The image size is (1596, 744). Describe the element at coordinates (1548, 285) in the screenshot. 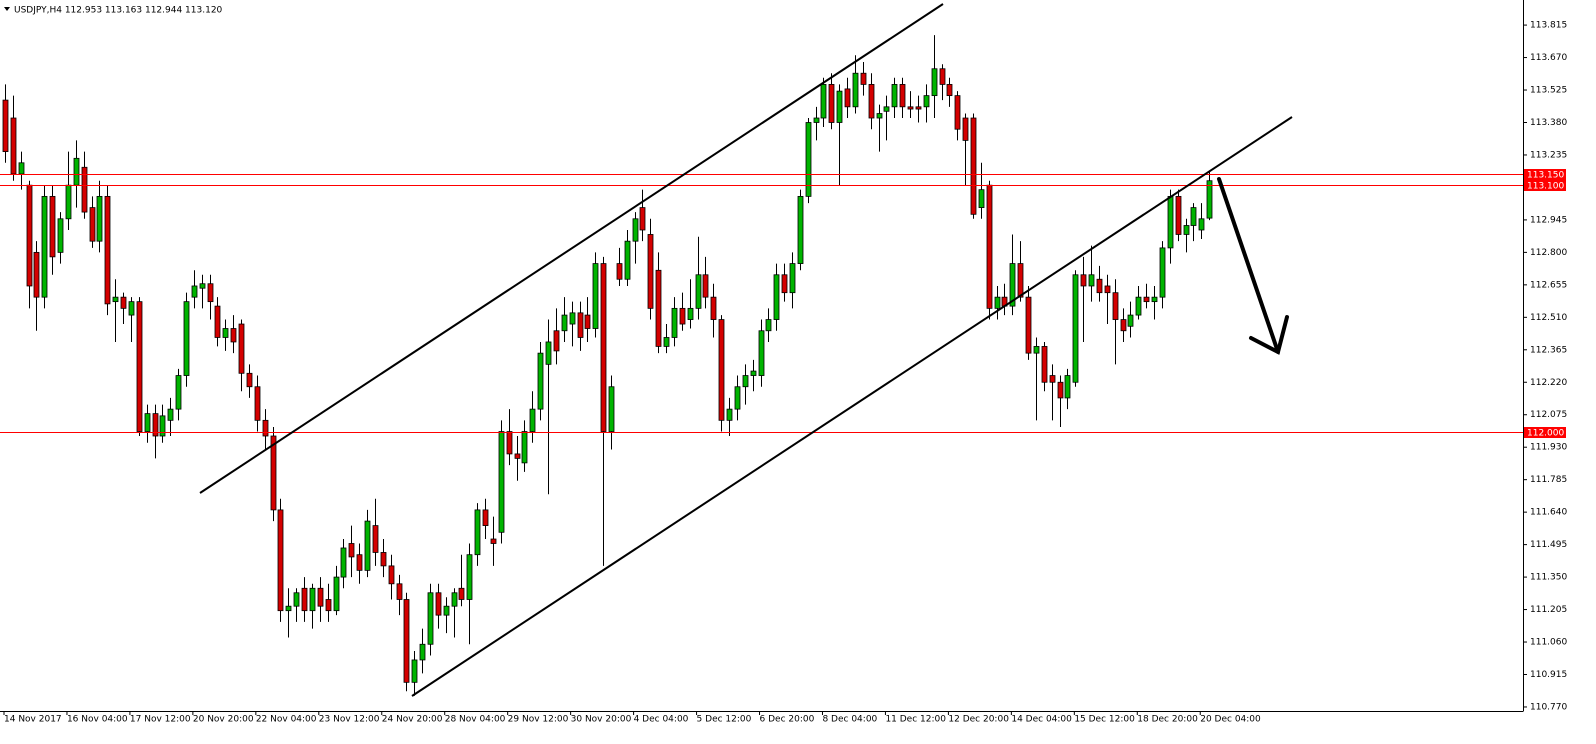

I see `y-tick-label: 112.655` at that location.